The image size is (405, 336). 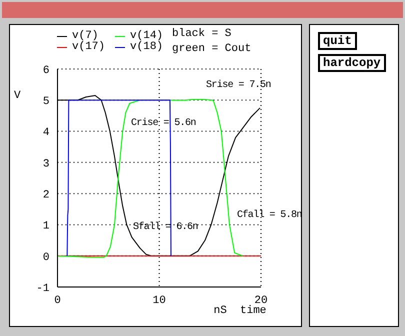 What do you see at coordinates (46, 258) in the screenshot?
I see `y-tick-label: 0` at bounding box center [46, 258].